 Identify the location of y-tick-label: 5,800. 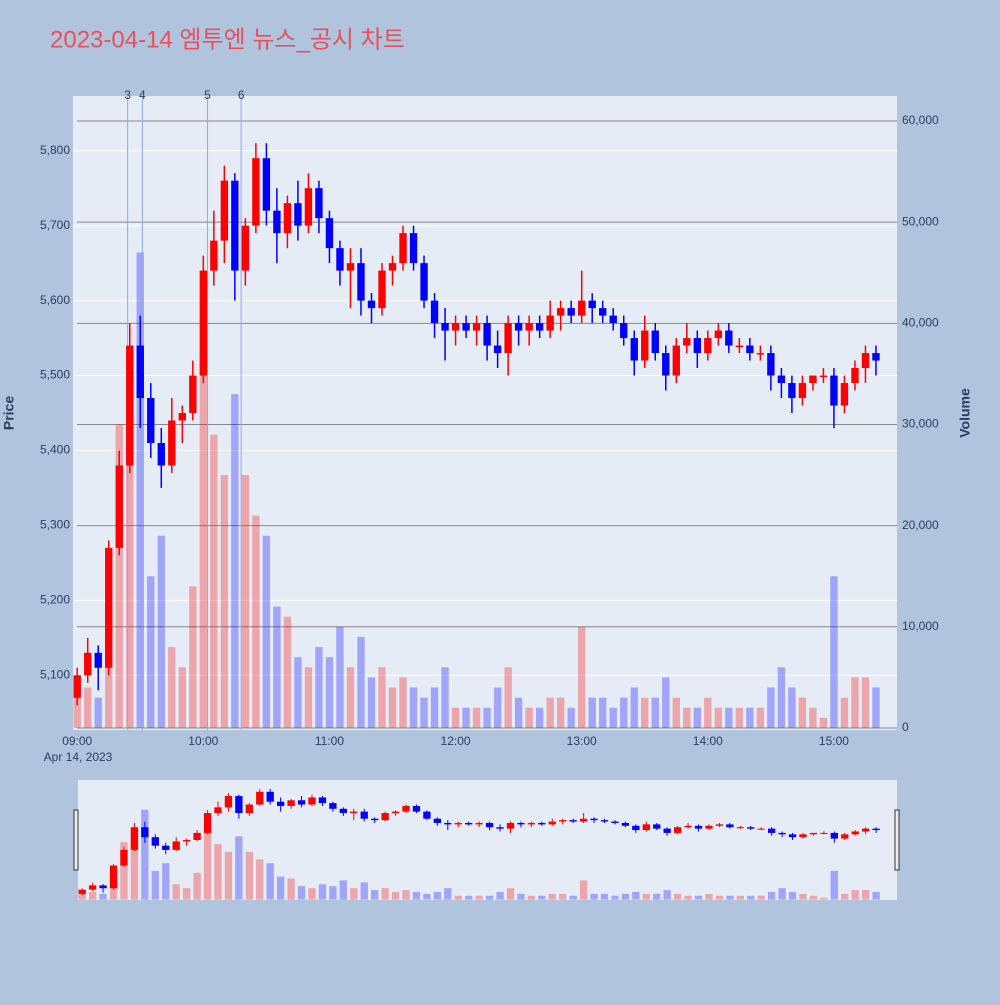
(55, 150).